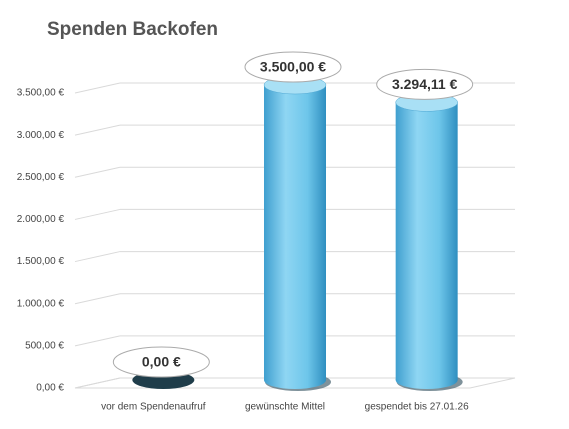 The height and width of the screenshot is (429, 569). I want to click on value-label: 3.294,11 €, so click(425, 84).